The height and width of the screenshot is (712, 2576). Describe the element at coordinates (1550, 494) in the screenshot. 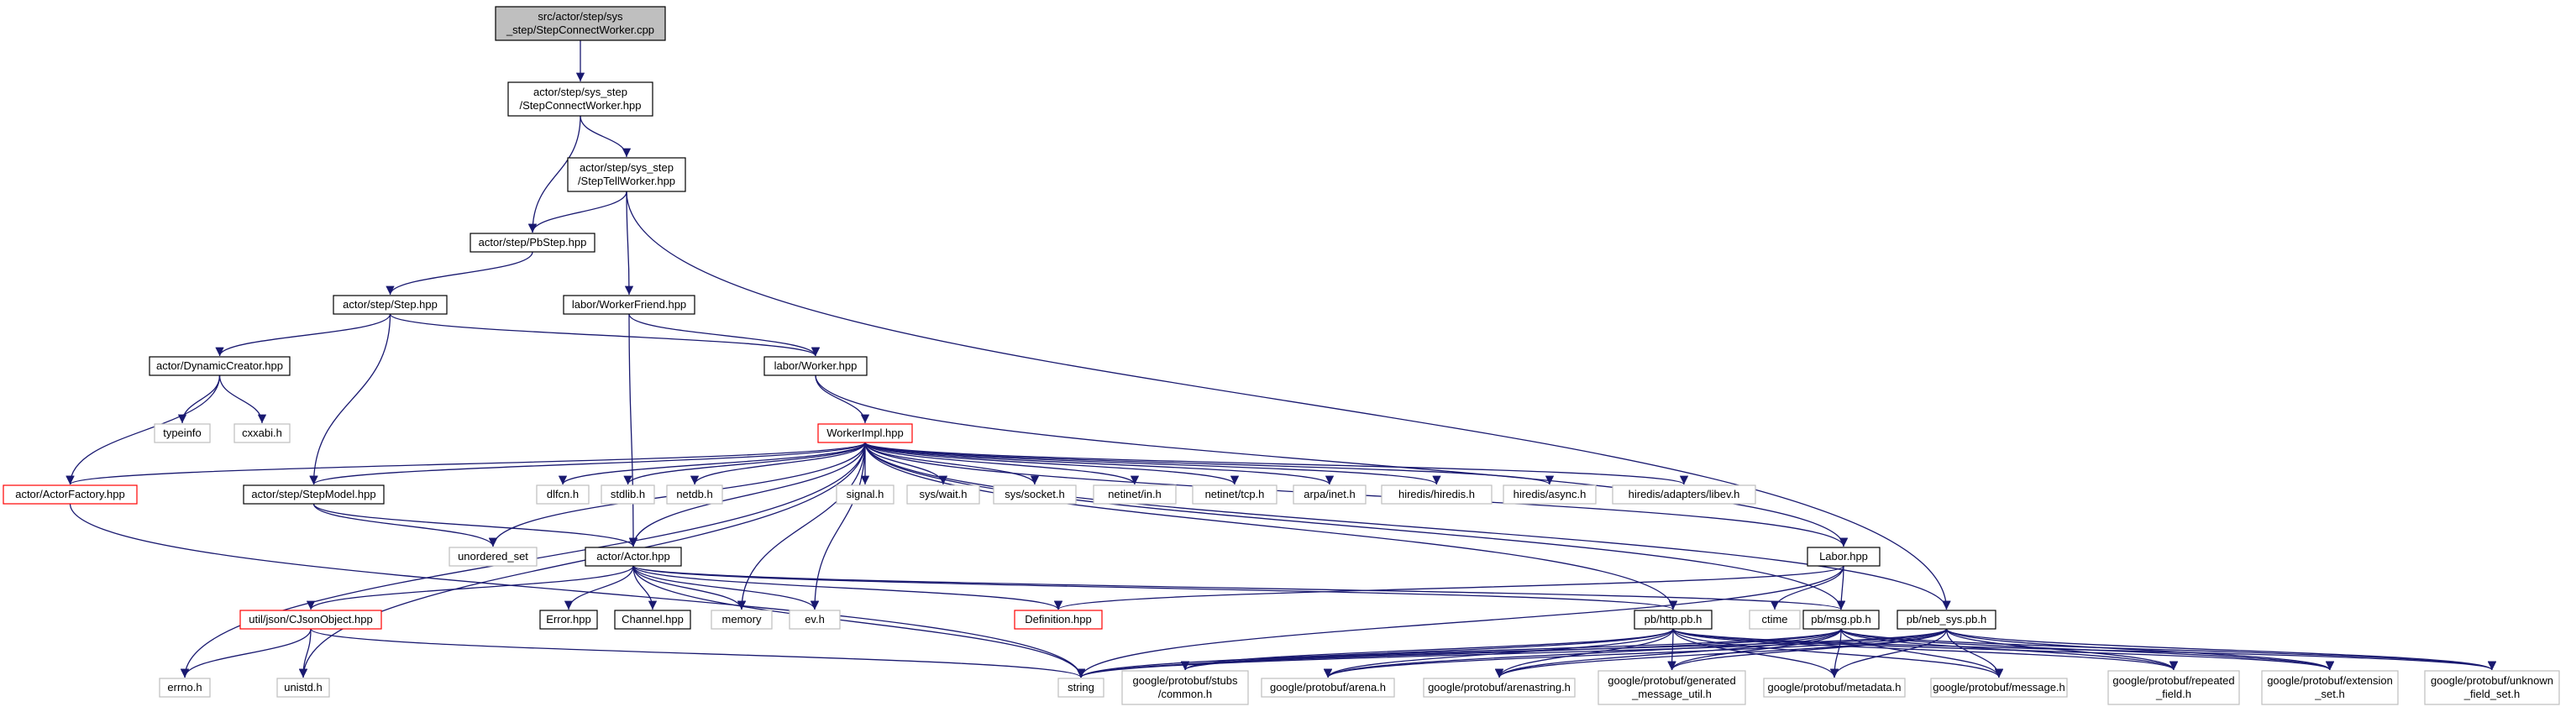

I see `node-hiredisasync: hiredis/async.h` at that location.